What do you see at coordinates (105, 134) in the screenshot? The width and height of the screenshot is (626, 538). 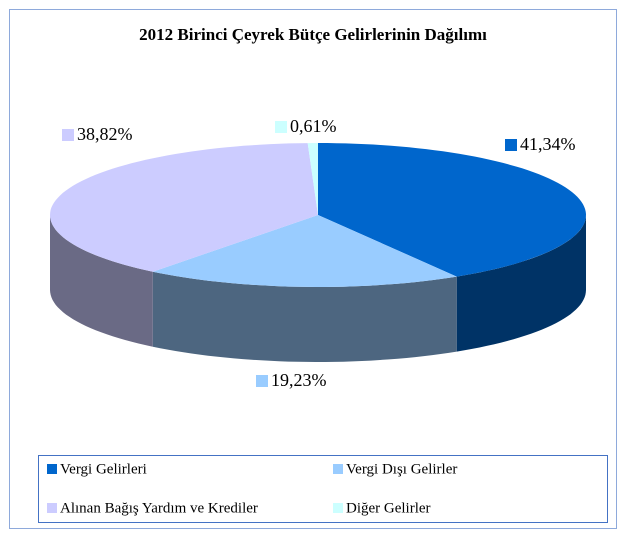 I see `value-label: 38,82%` at bounding box center [105, 134].